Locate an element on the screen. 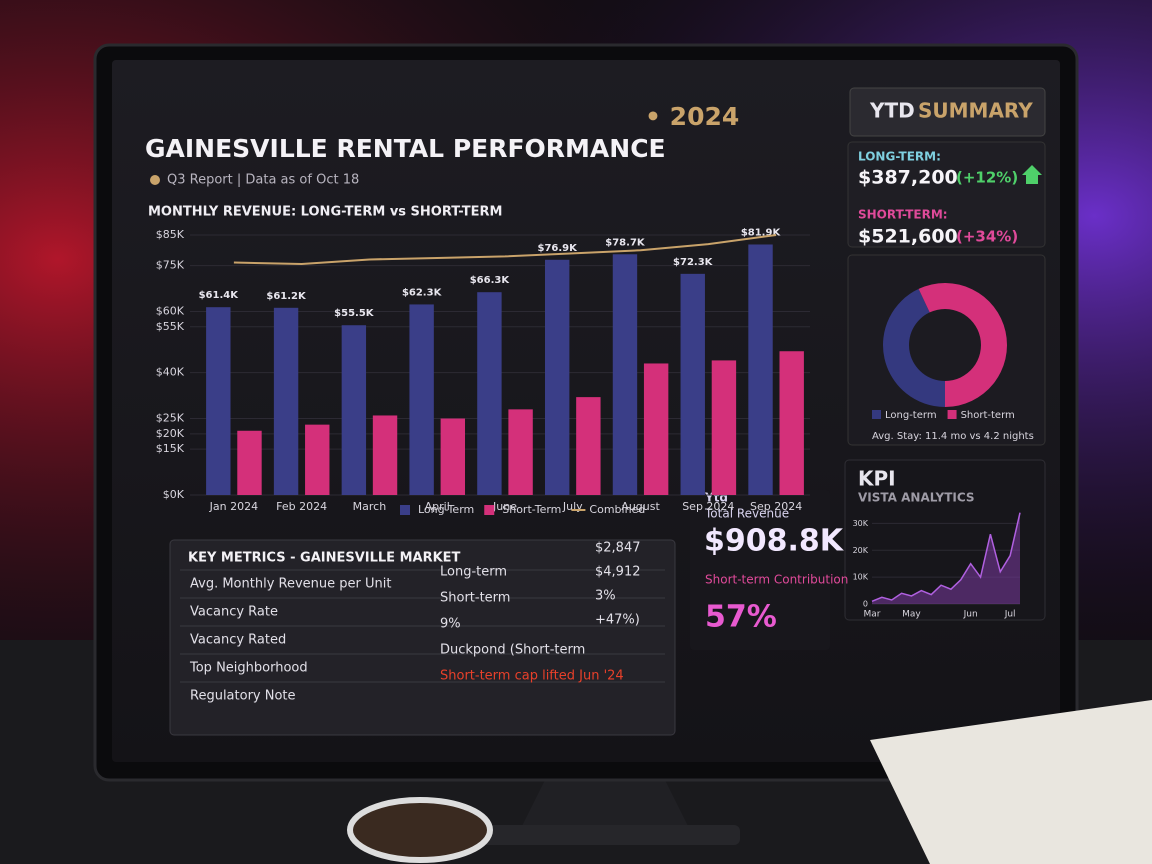 The width and height of the screenshot is (1152, 864). x-tick-label: August is located at coordinates (640, 506).